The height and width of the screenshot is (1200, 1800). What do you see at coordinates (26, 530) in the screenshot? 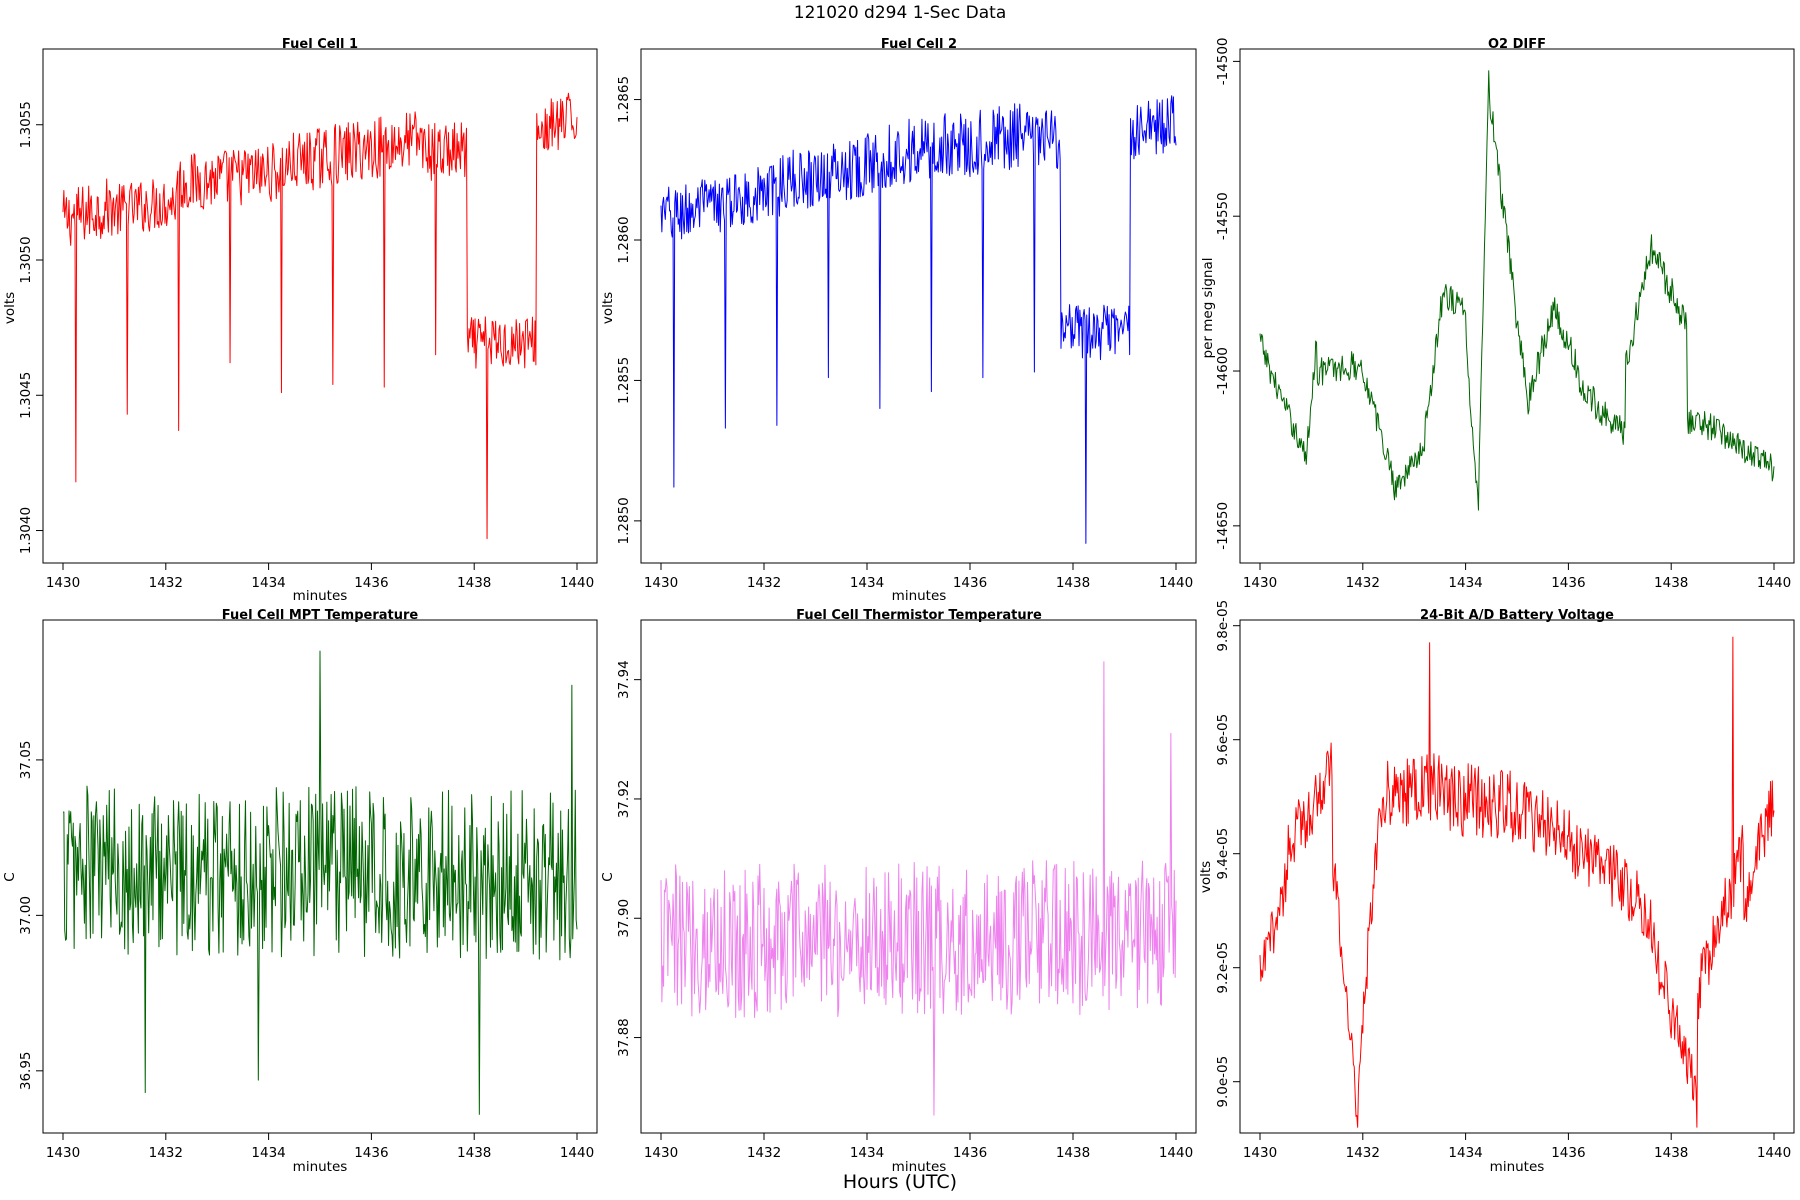
I see `y-tick-label: 1.3040` at bounding box center [26, 530].